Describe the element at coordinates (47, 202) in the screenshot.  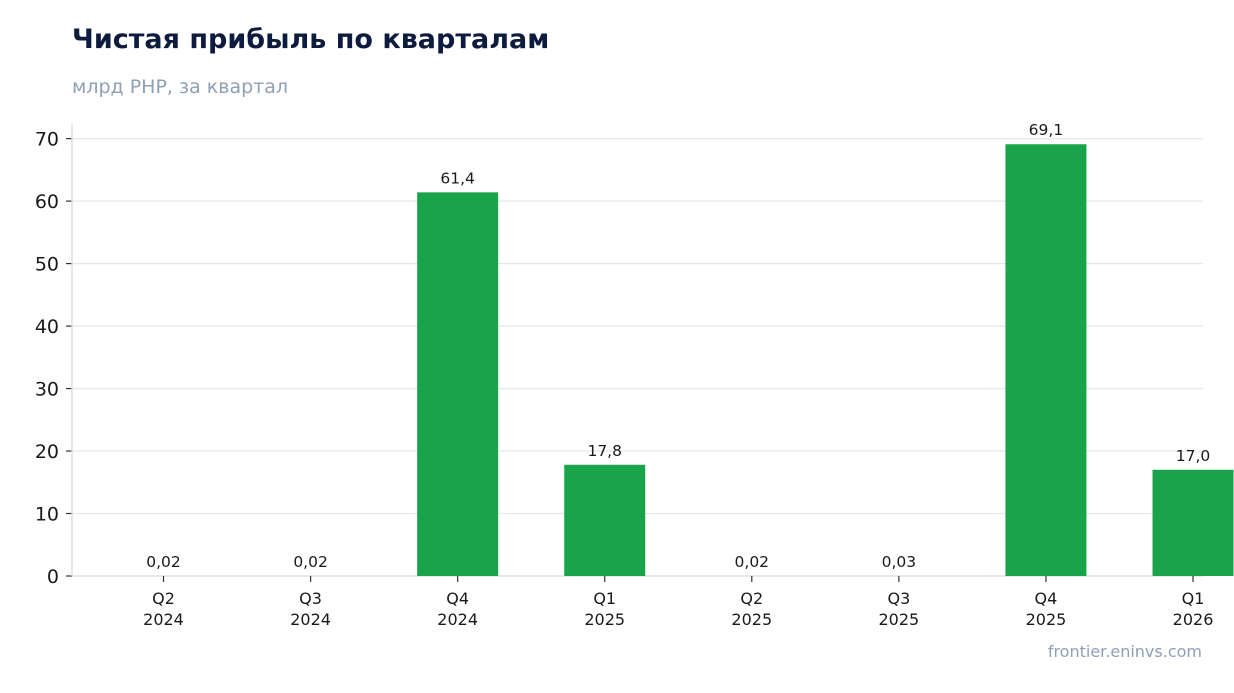
I see `y-tick-label: 60` at that location.